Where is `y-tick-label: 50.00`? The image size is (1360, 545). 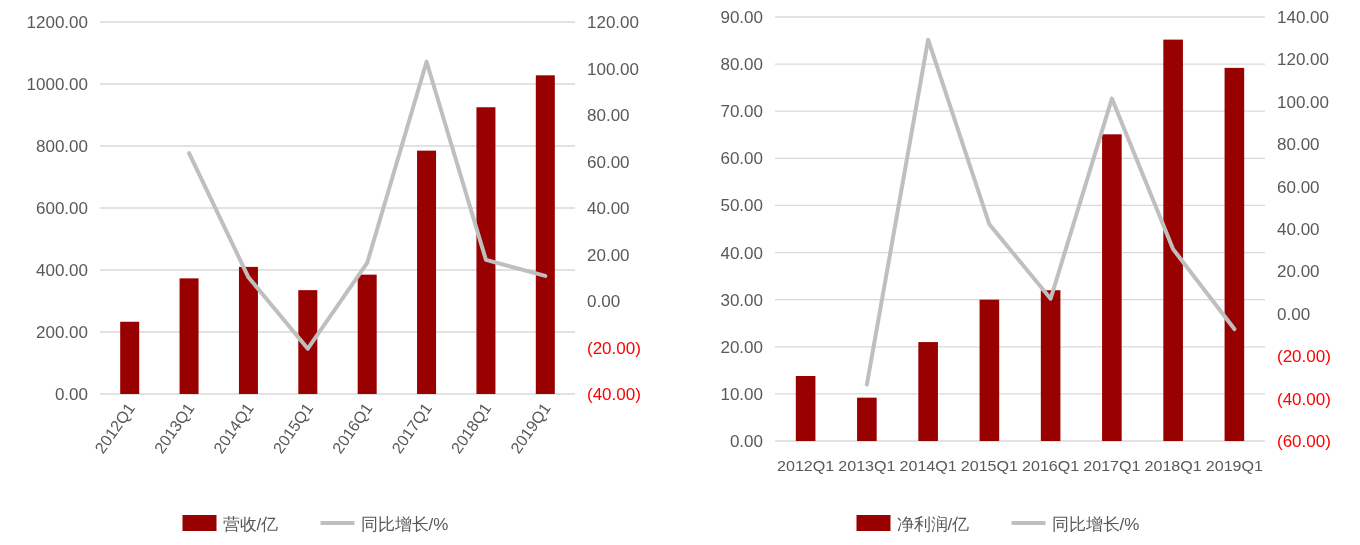 y-tick-label: 50.00 is located at coordinates (741, 206).